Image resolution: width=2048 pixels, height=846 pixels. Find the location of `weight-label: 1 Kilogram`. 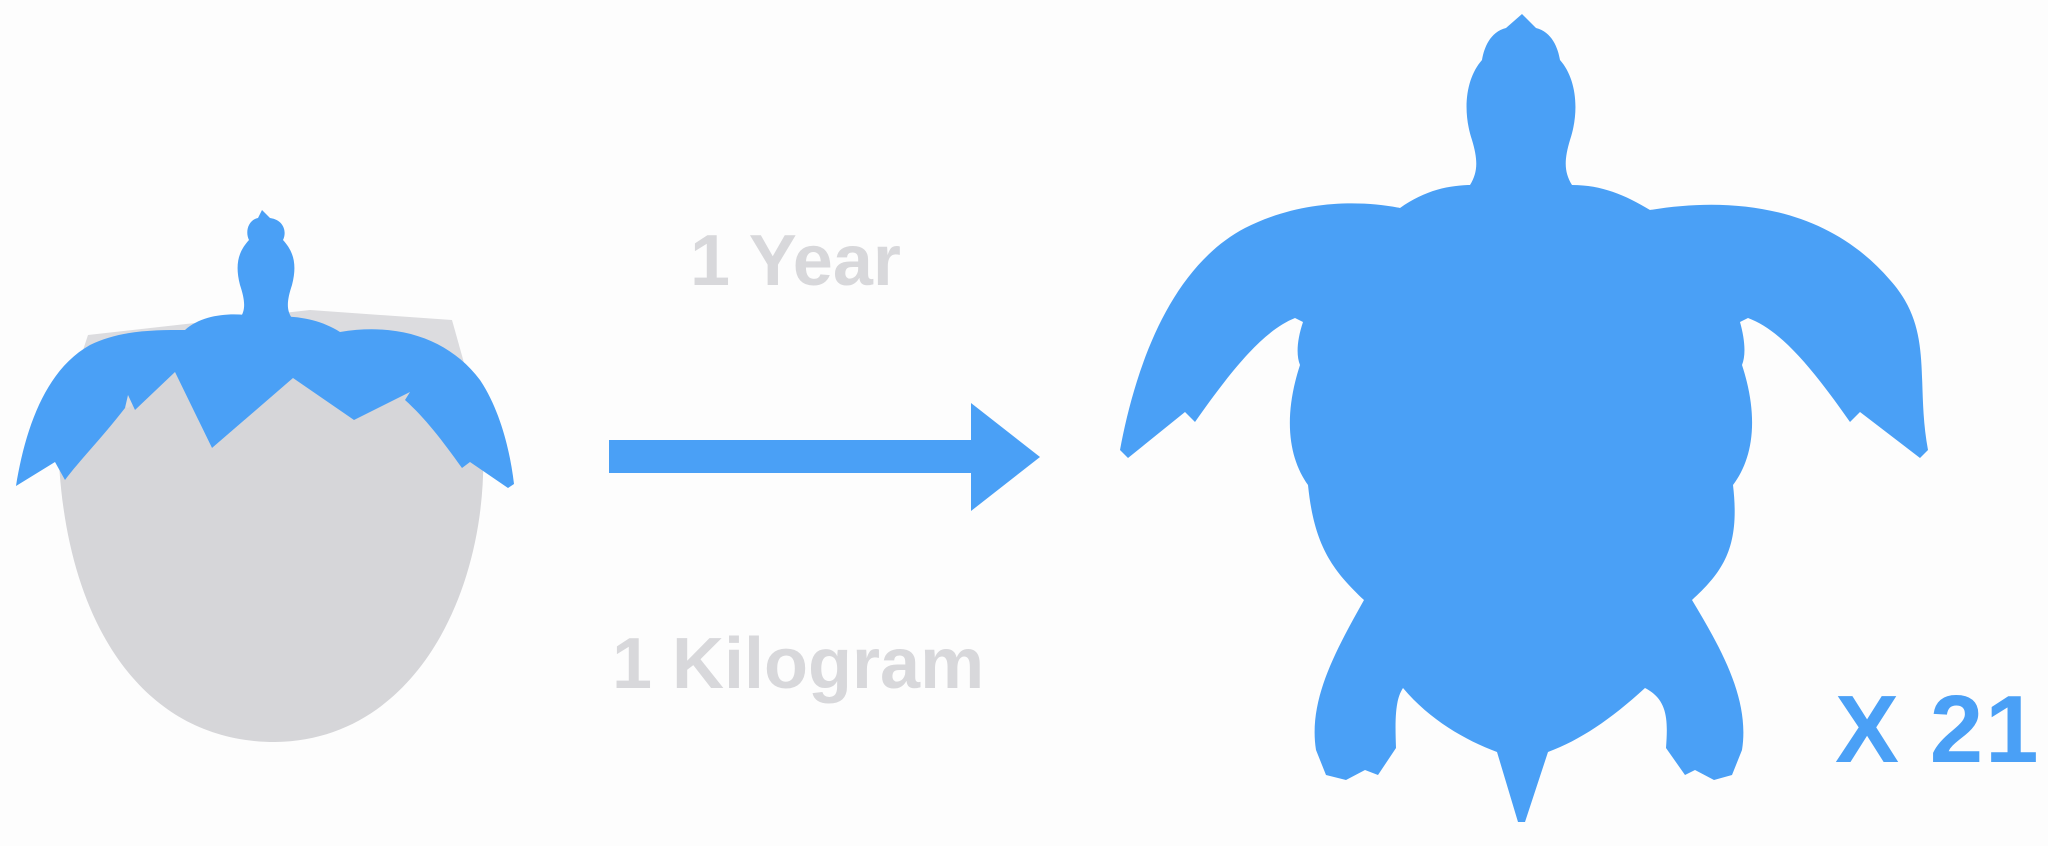

weight-label: 1 Kilogram is located at coordinates (798, 664).